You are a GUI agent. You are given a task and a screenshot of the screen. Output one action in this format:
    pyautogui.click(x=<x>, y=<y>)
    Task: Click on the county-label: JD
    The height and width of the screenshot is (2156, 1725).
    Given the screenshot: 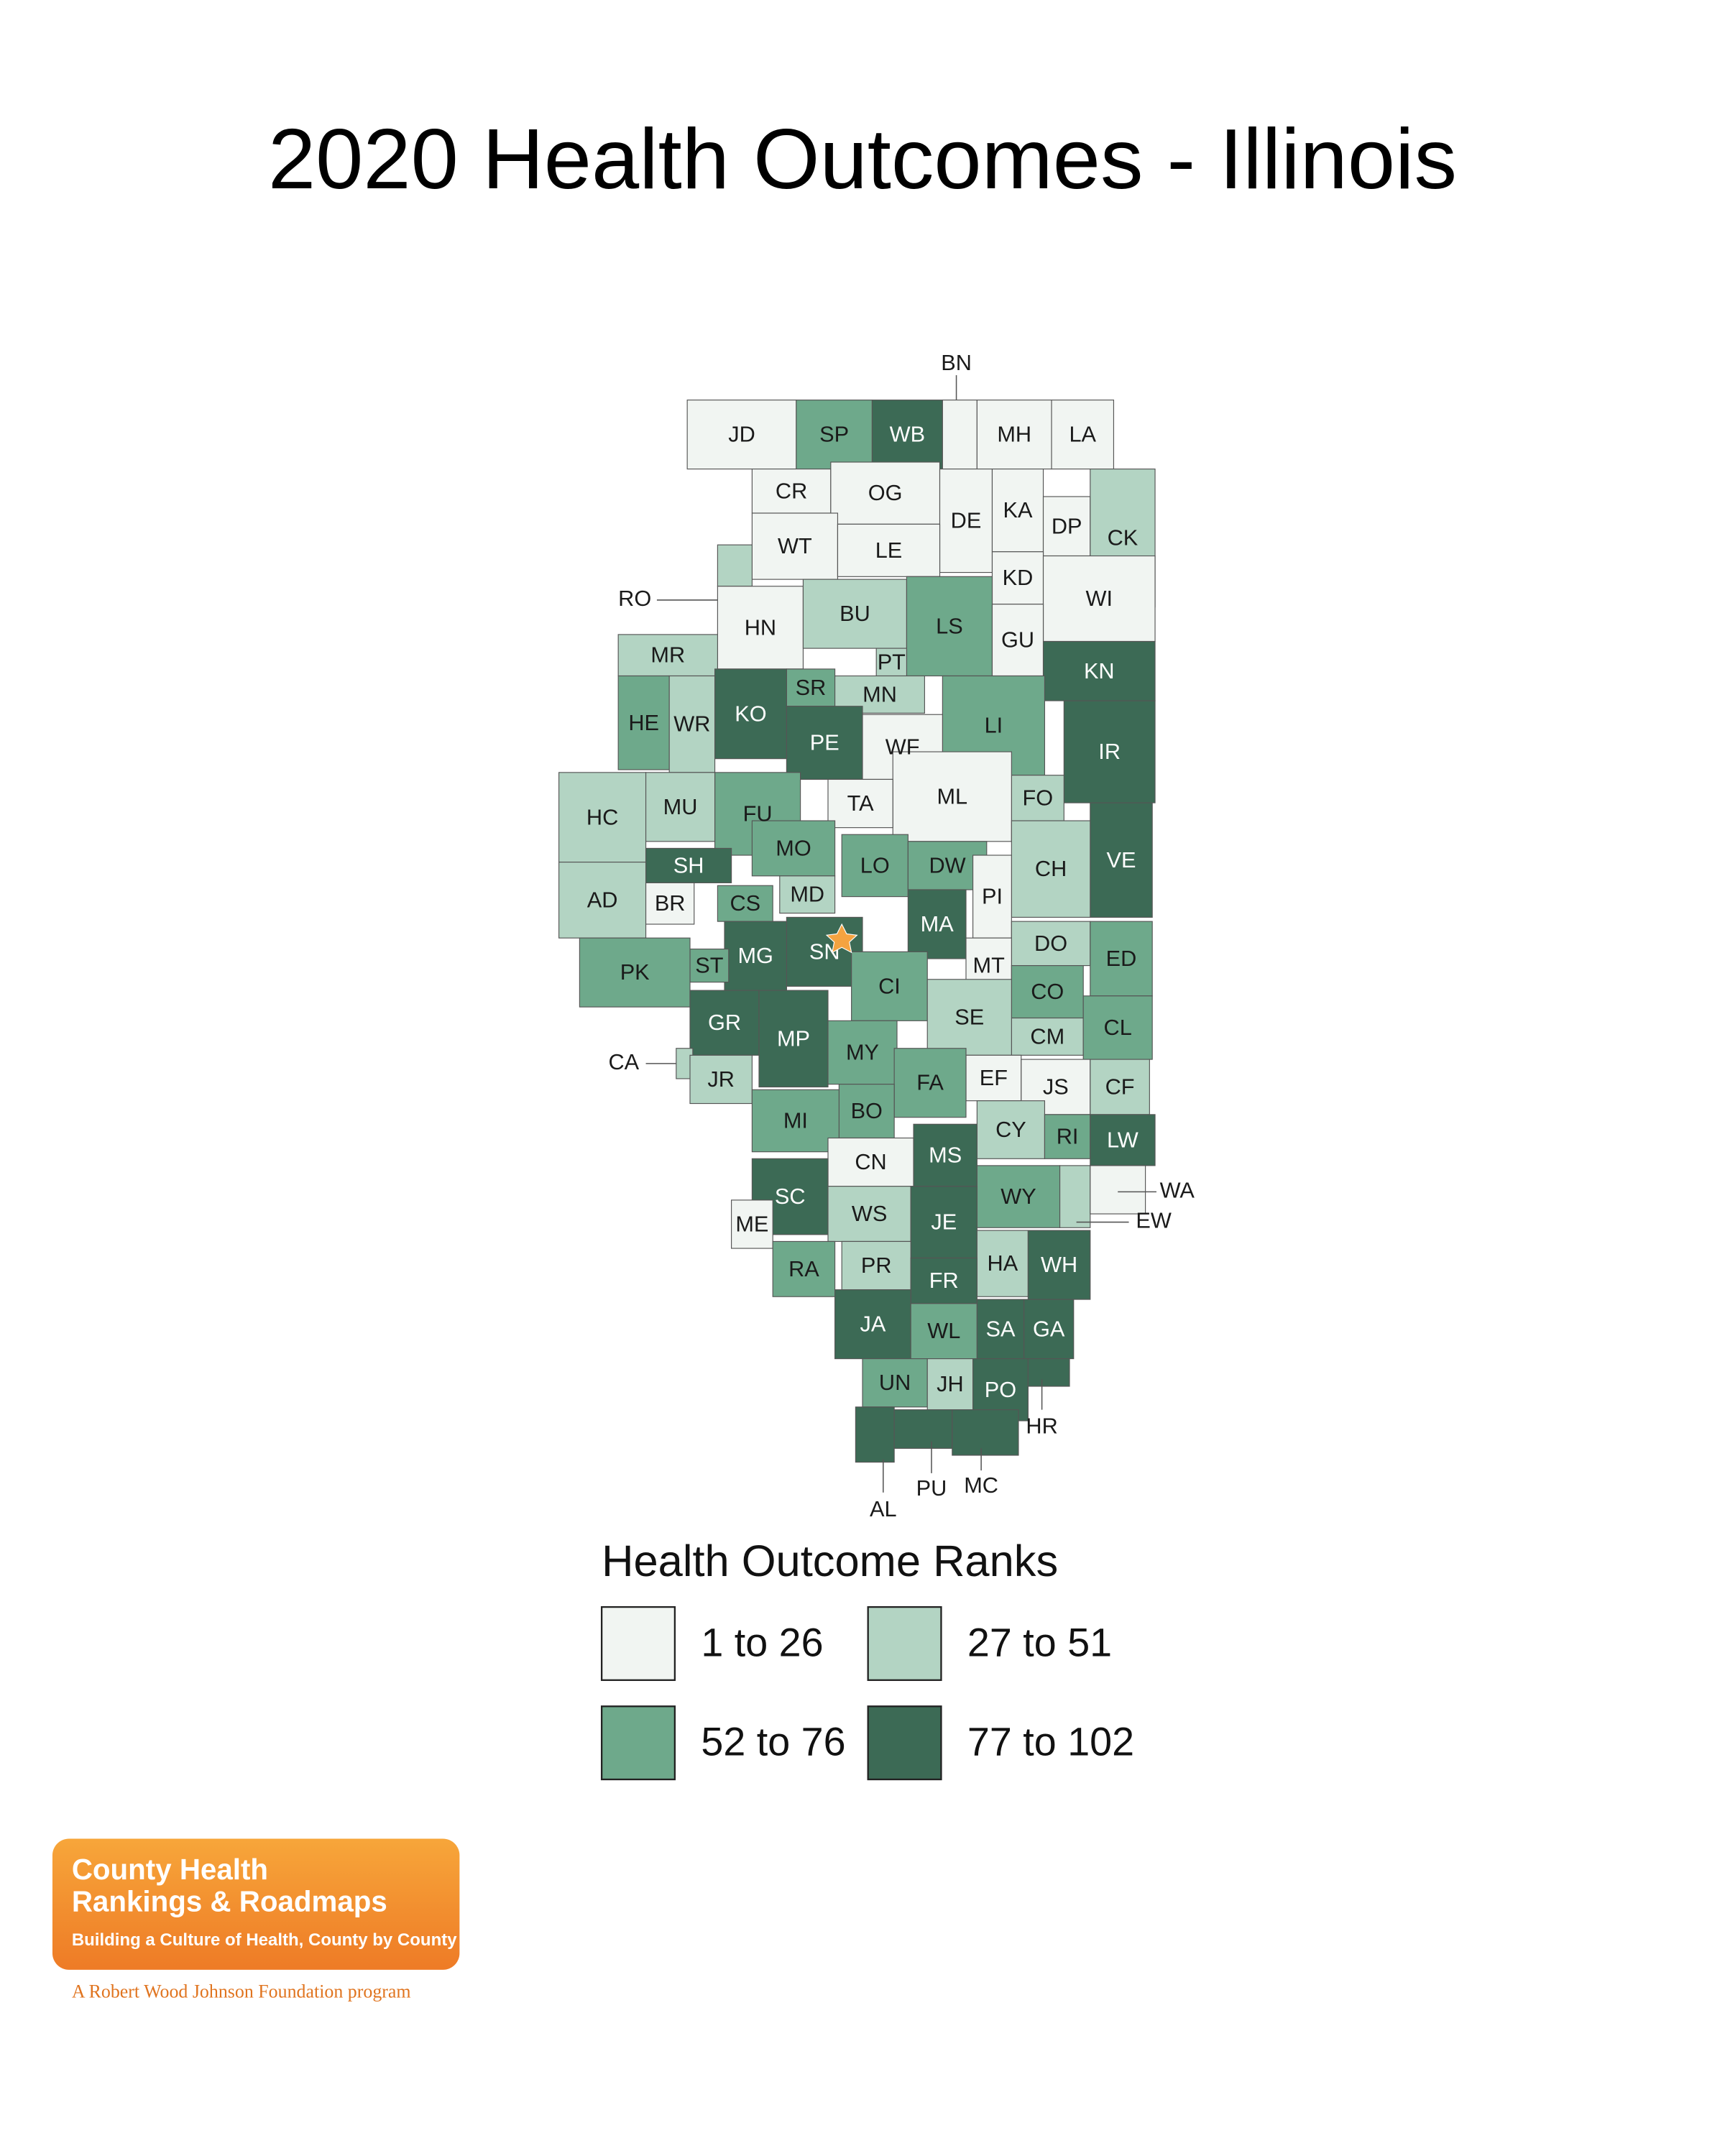 What is the action you would take?
    pyautogui.click(x=741, y=434)
    